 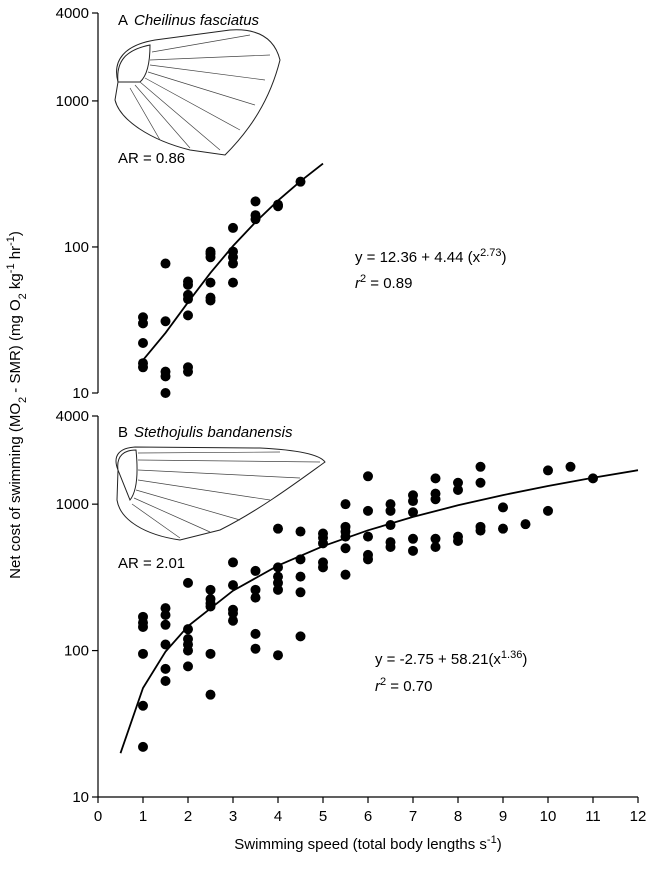 What do you see at coordinates (15, 283) in the screenshot?
I see `y-axis-label-part: kg` at bounding box center [15, 283].